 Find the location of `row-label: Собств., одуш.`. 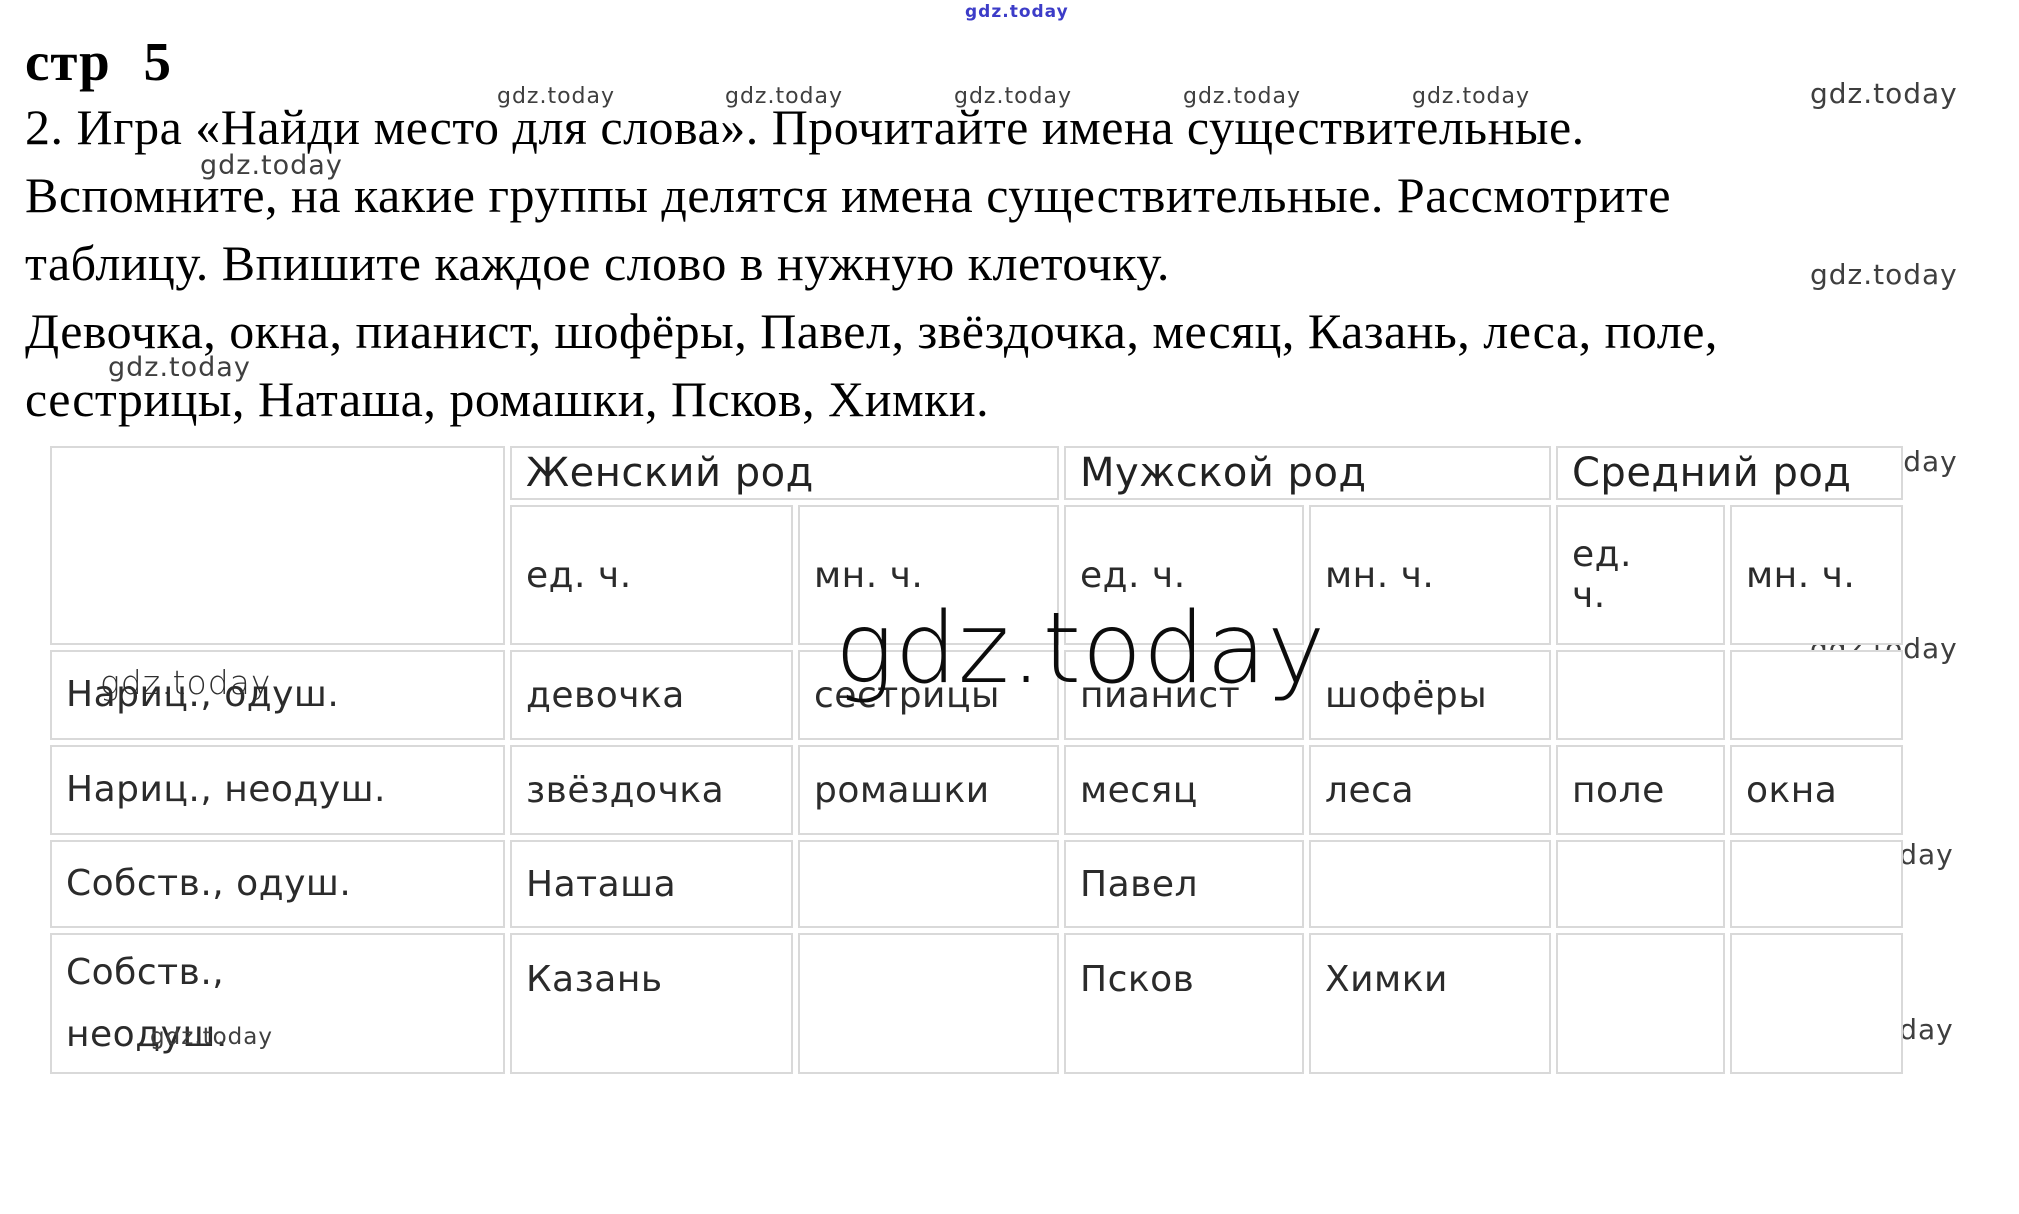

row-label: Собств., одуш. is located at coordinates (277, 884).